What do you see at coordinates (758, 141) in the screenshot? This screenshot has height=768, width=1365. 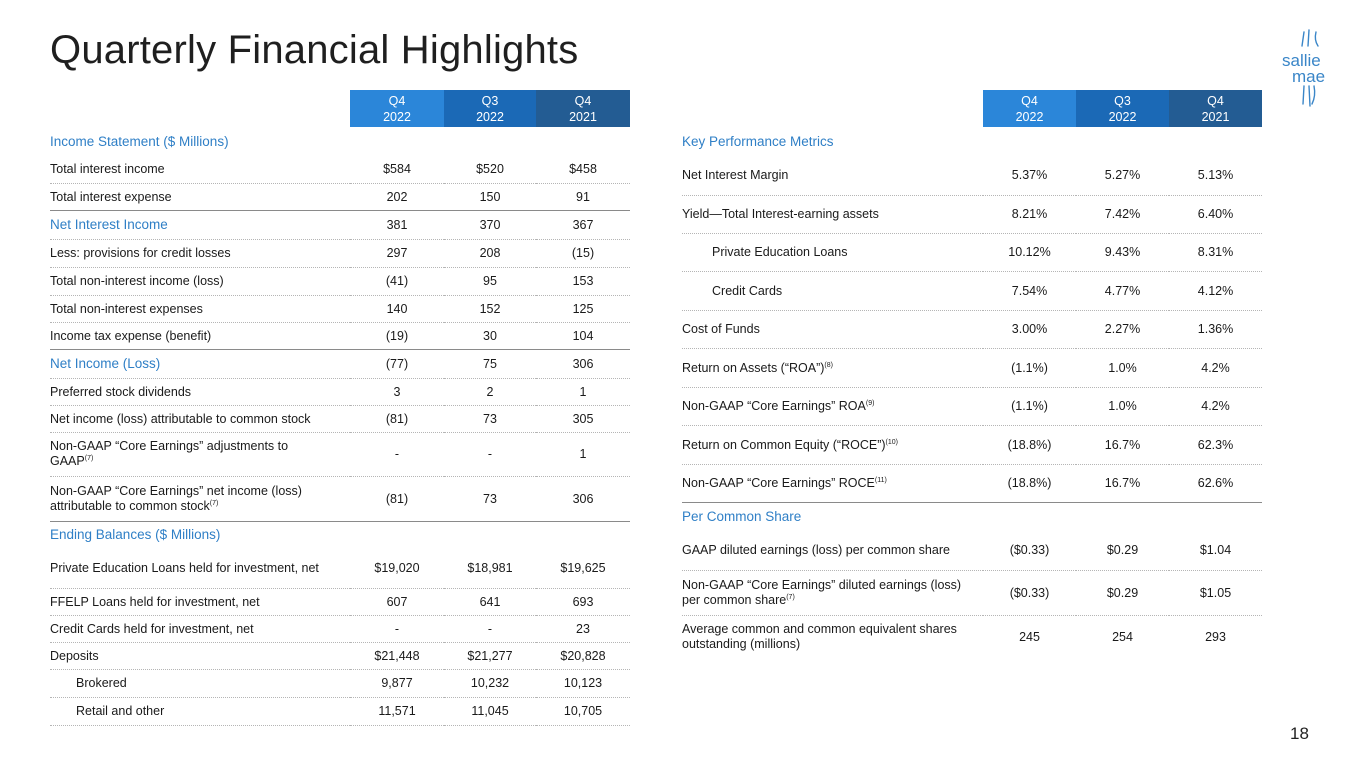 I see `section-heading: Key Performance Metrics` at bounding box center [758, 141].